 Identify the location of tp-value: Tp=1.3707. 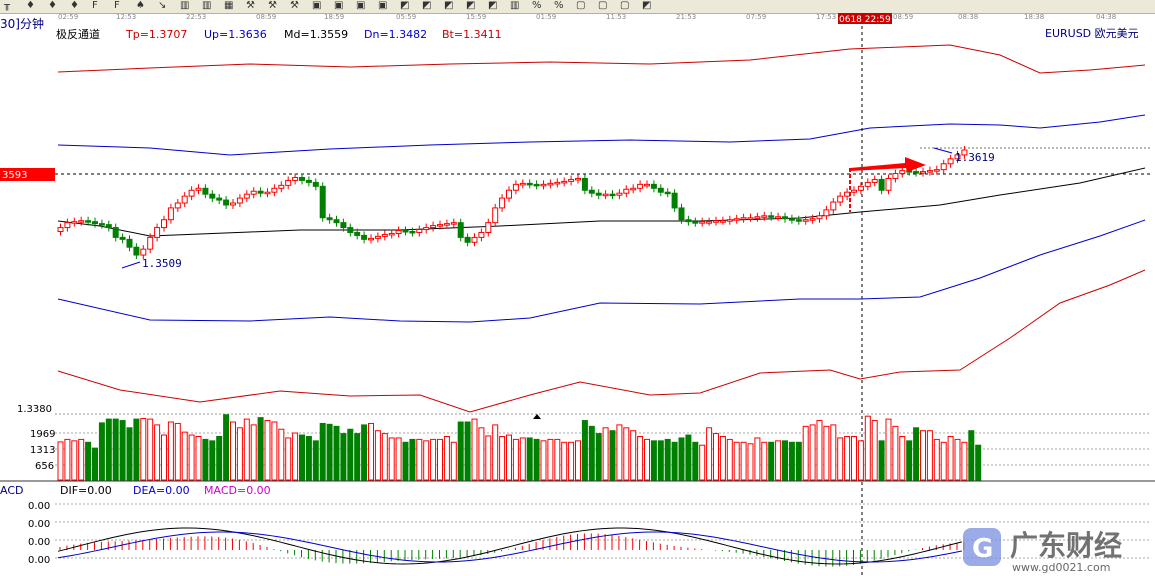
(156, 34).